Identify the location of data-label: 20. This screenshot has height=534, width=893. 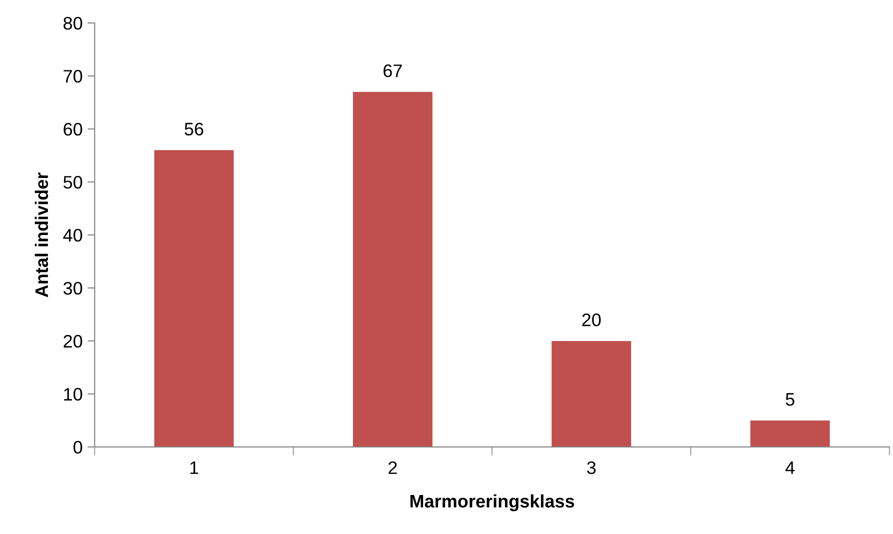
(591, 319).